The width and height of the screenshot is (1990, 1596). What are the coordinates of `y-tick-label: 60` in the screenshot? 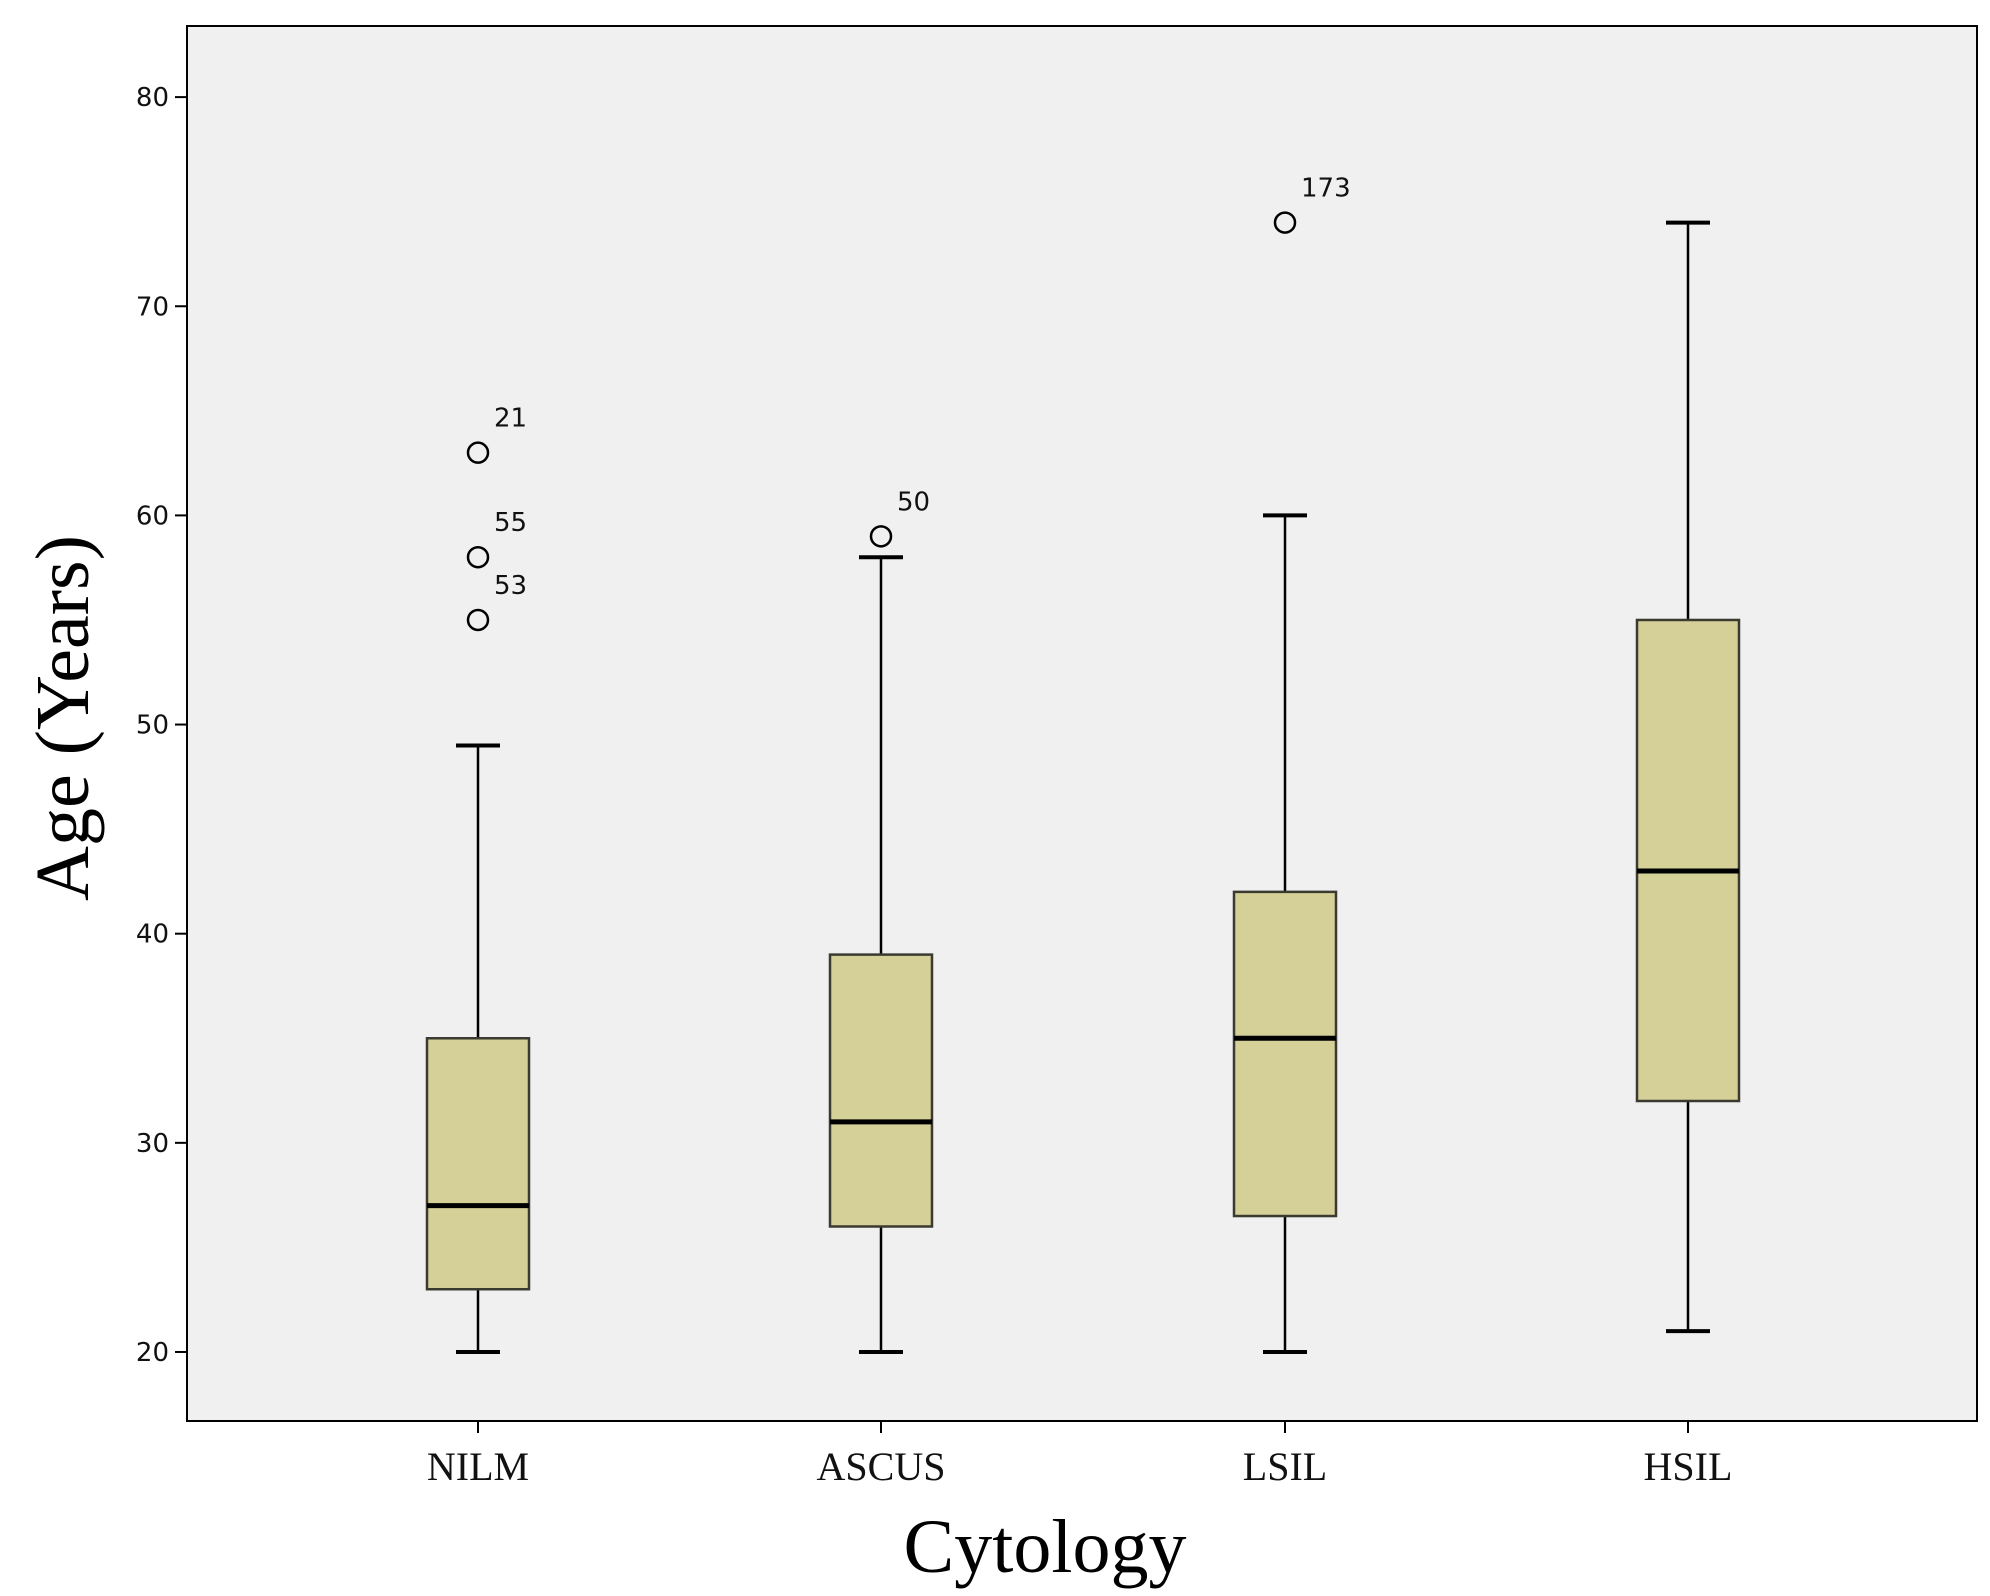 It's located at (152, 516).